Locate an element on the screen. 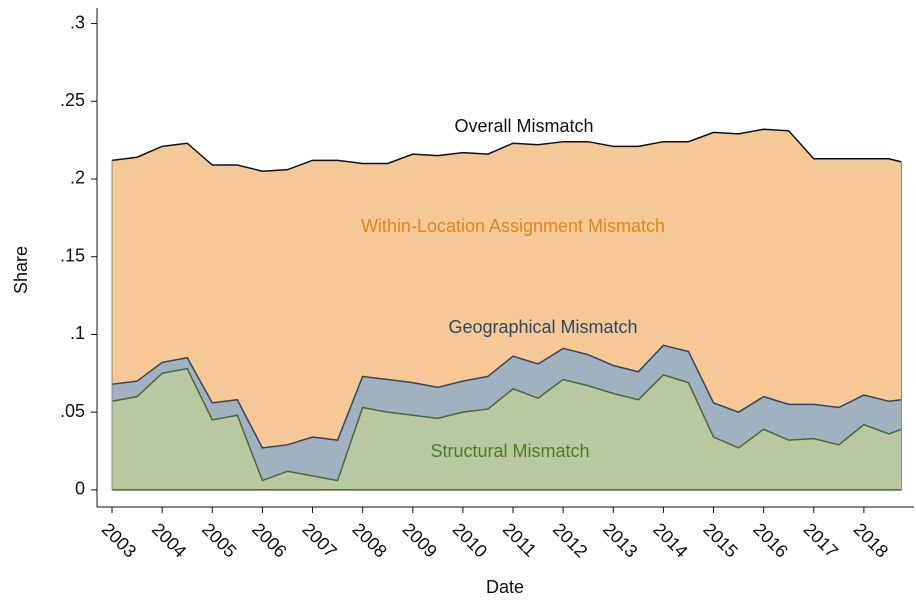  x-tick-label: 2008 is located at coordinates (369, 540).